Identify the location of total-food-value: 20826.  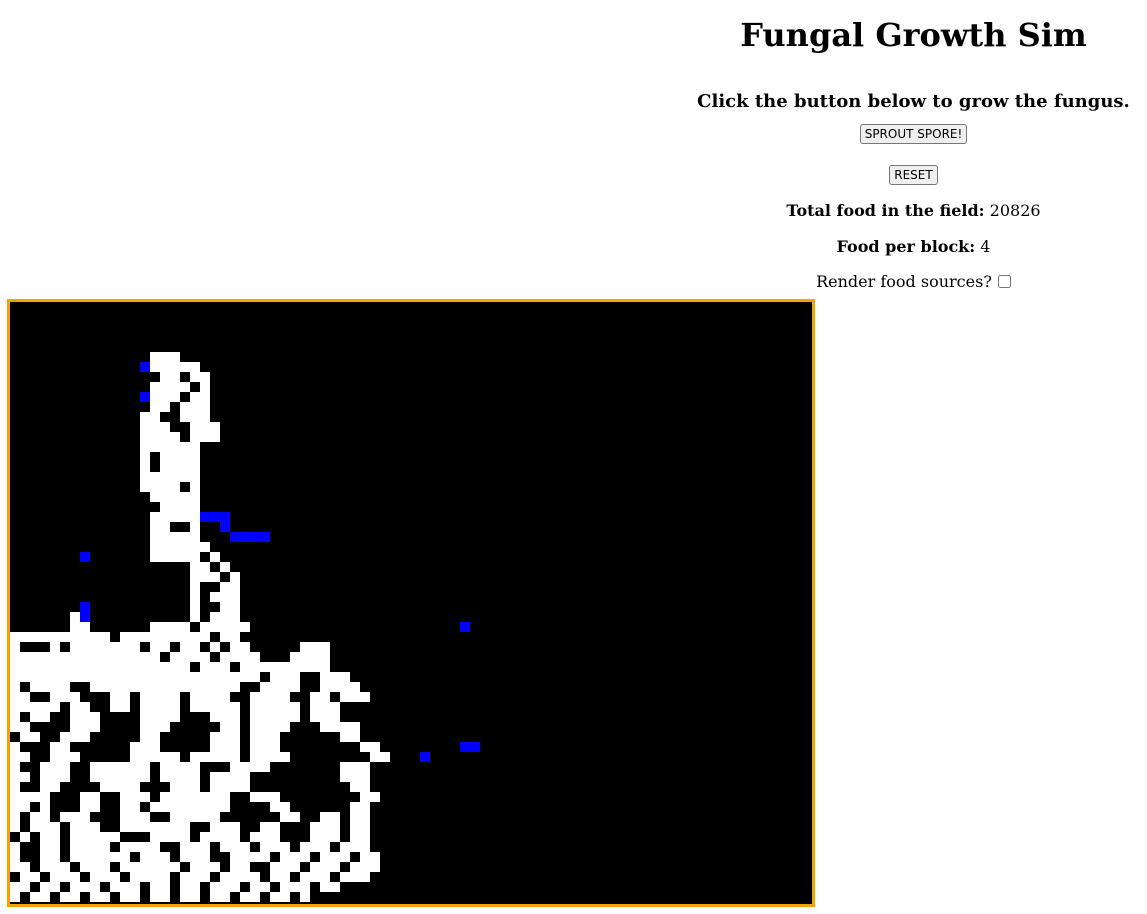
(1015, 210).